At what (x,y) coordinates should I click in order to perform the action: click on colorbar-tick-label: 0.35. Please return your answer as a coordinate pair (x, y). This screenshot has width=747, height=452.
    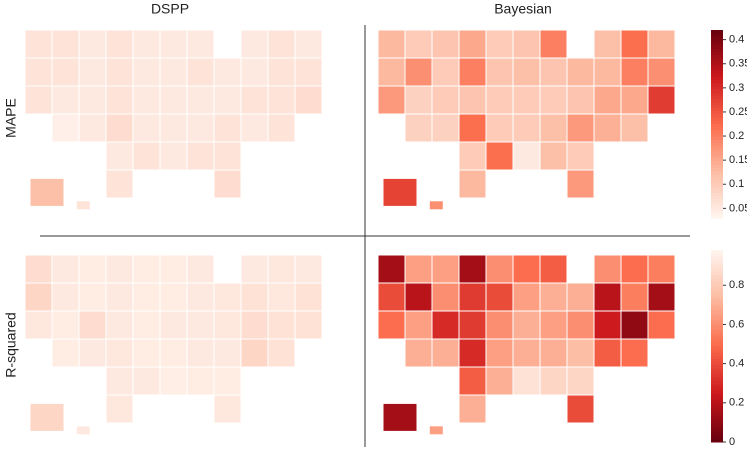
    Looking at the image, I should click on (738, 64).